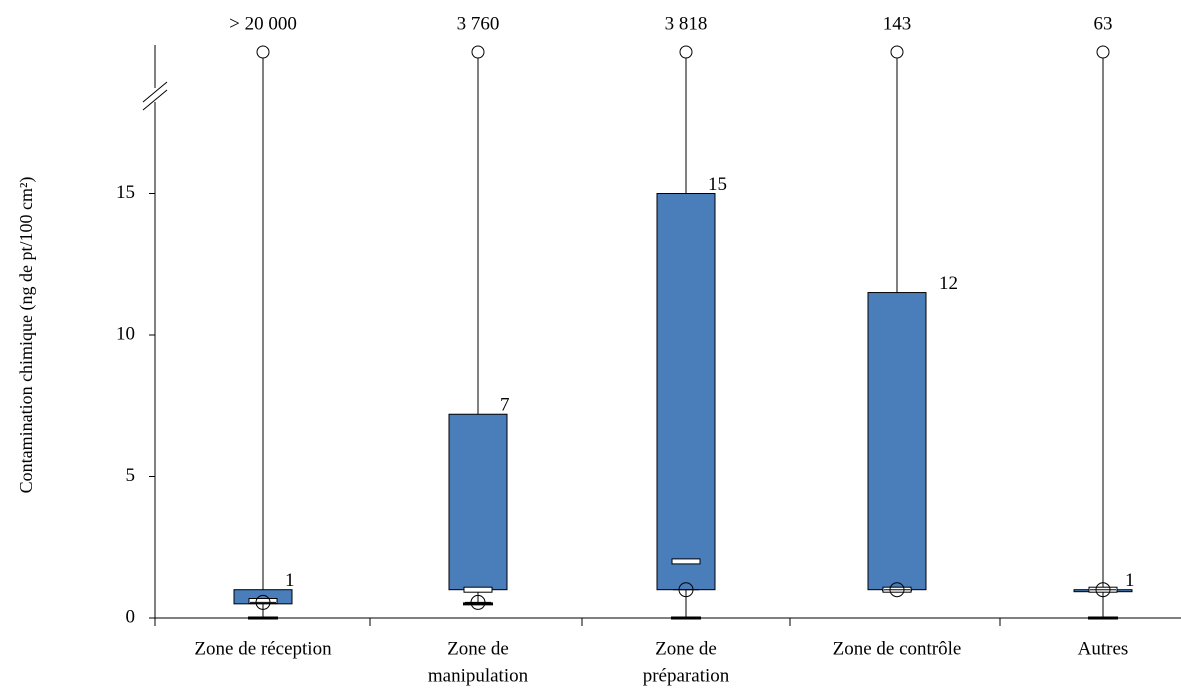 The image size is (1181, 693). Describe the element at coordinates (948, 283) in the screenshot. I see `q3-label: 12` at that location.